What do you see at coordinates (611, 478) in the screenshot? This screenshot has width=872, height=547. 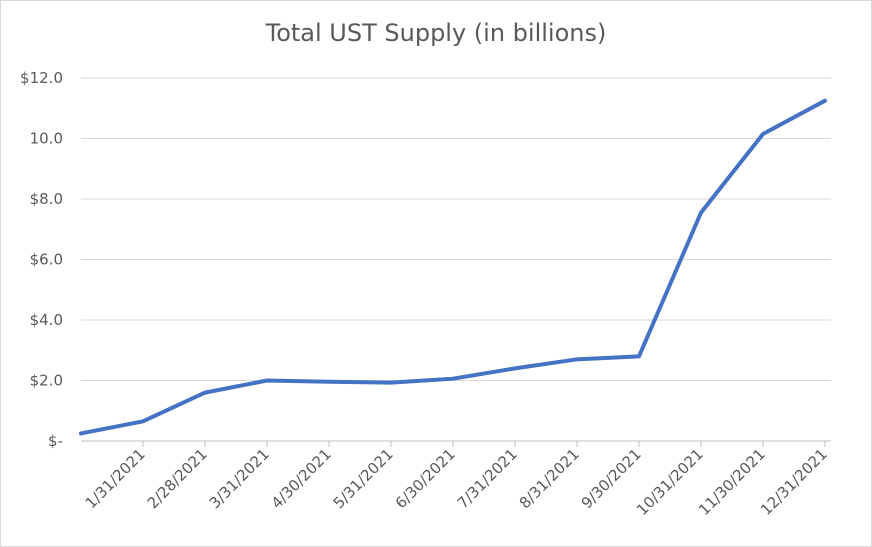 I see `x-tick-label: 9/30/2021` at bounding box center [611, 478].